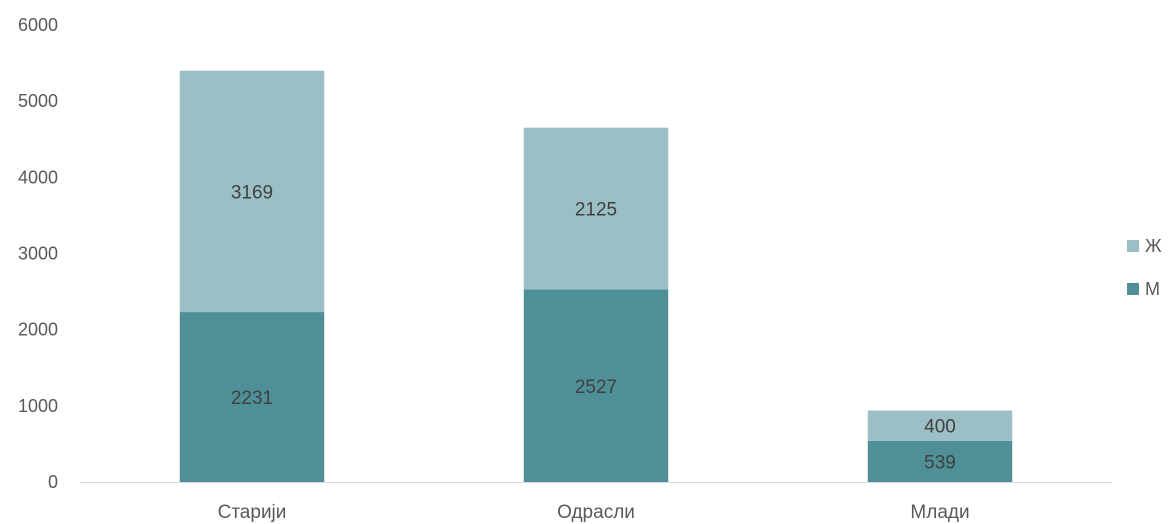 The width and height of the screenshot is (1170, 524). I want to click on data-label: 539, so click(940, 462).